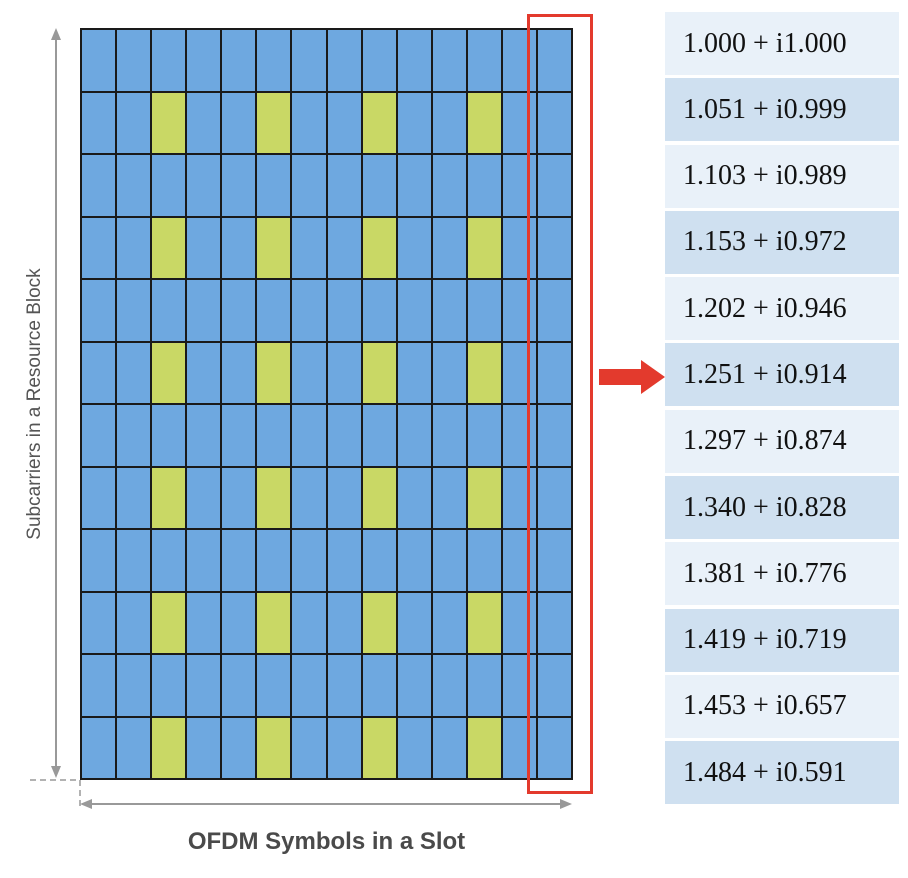  I want to click on highlighted-column, so click(560, 404).